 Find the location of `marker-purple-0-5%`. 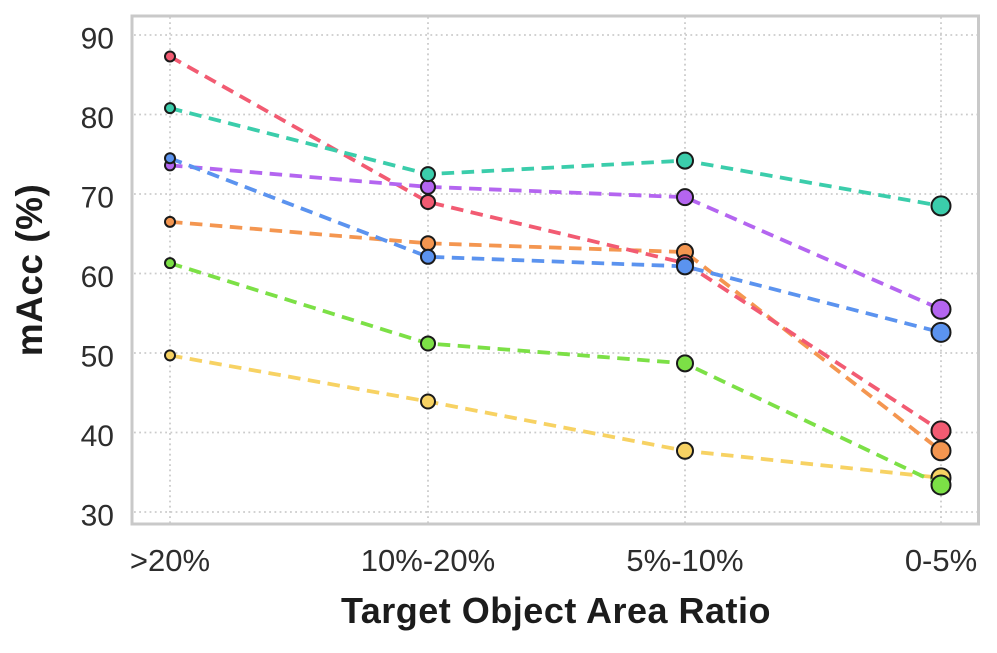

marker-purple-0-5% is located at coordinates (941, 309).